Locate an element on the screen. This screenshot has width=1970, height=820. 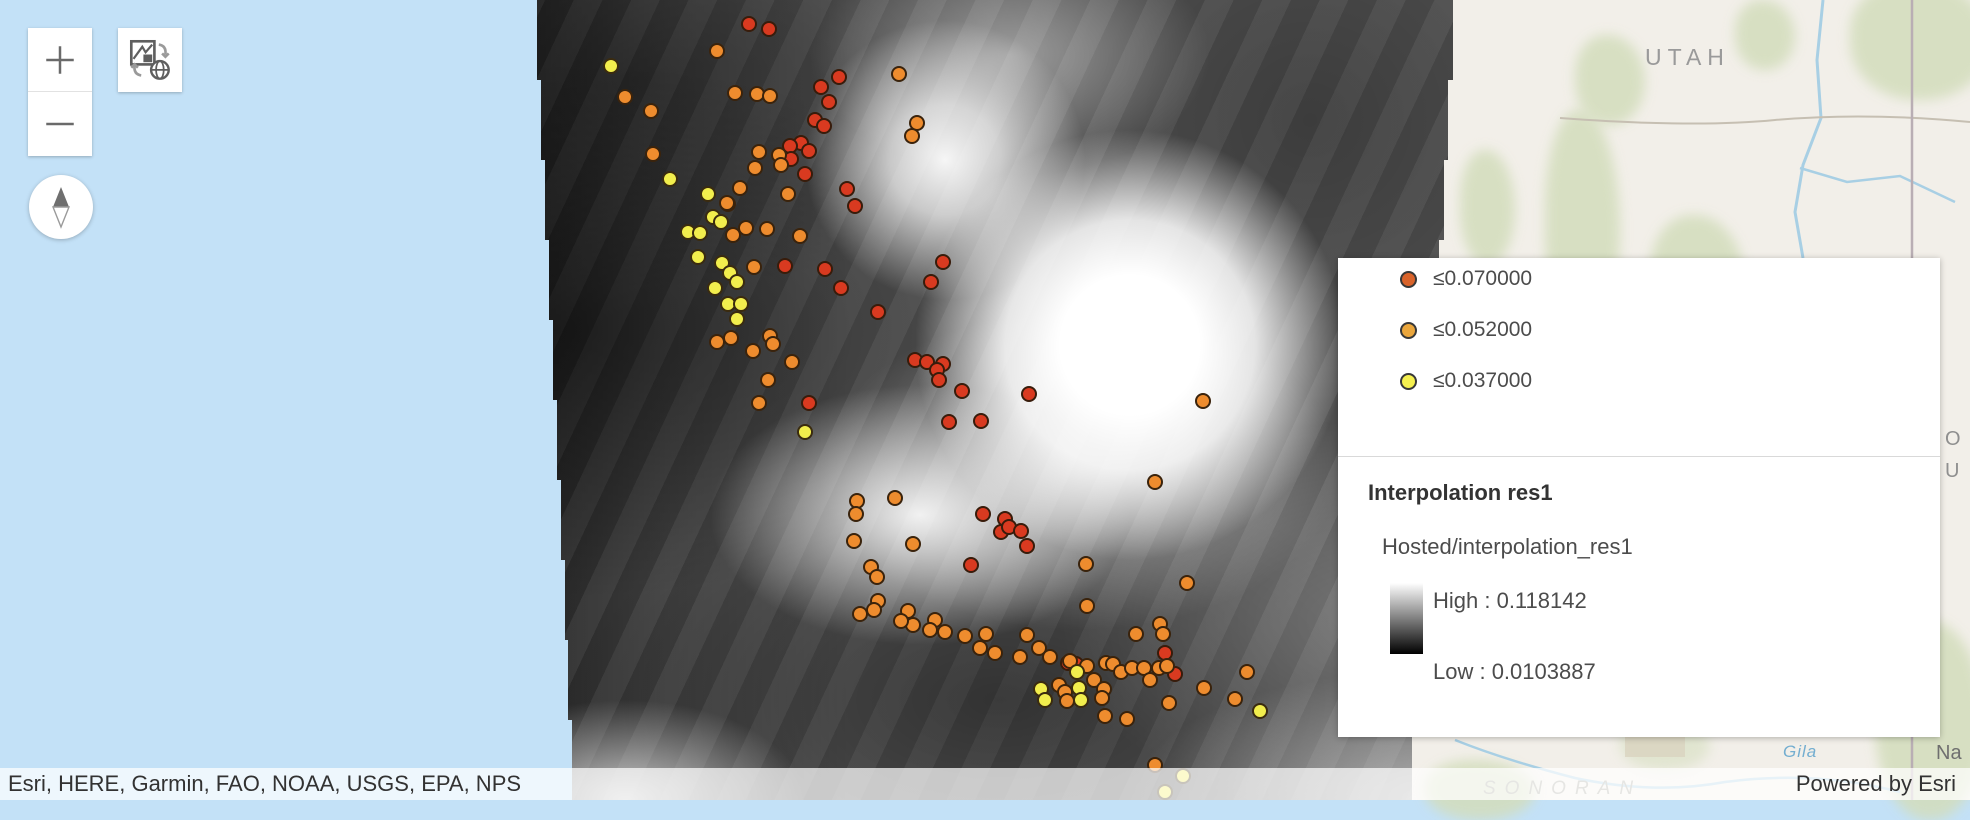
compass-reset-north-button is located at coordinates (61, 207).